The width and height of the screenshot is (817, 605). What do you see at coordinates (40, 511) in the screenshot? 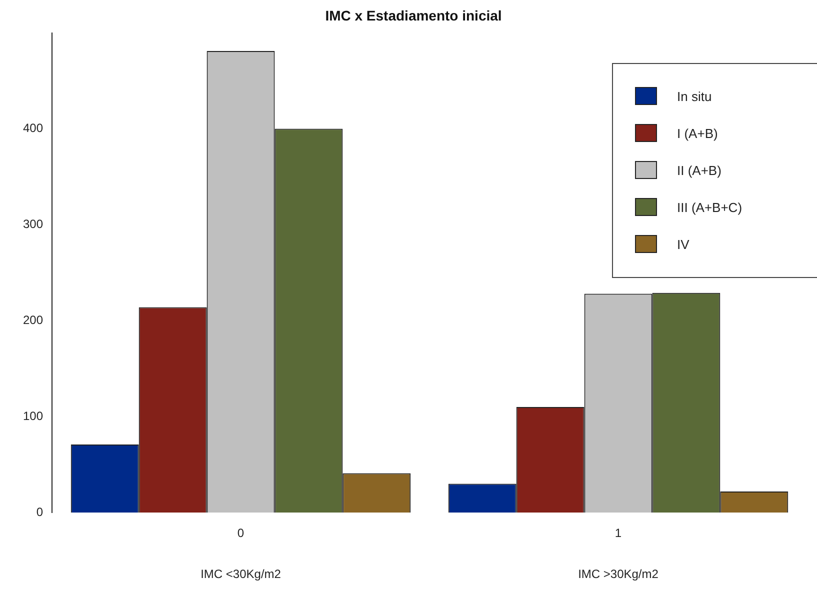
I see `y-tick-label: 0` at bounding box center [40, 511].